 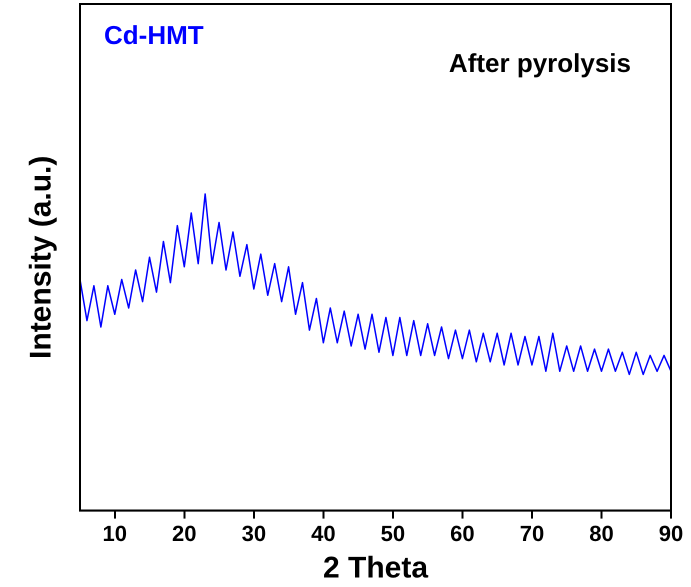 I want to click on text: Cd-HMT, so click(x=154, y=35).